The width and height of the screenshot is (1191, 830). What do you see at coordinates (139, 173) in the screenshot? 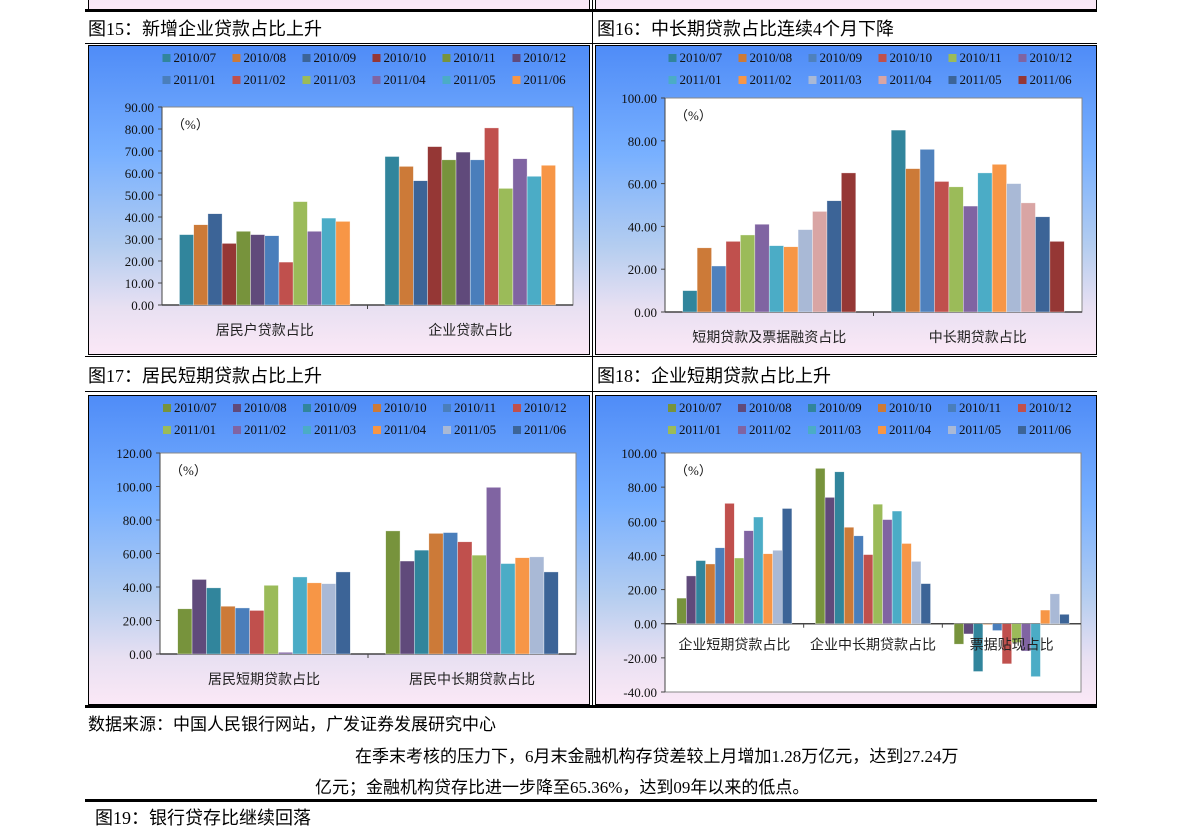
I see `y-tick-label: 60.00` at bounding box center [139, 173].